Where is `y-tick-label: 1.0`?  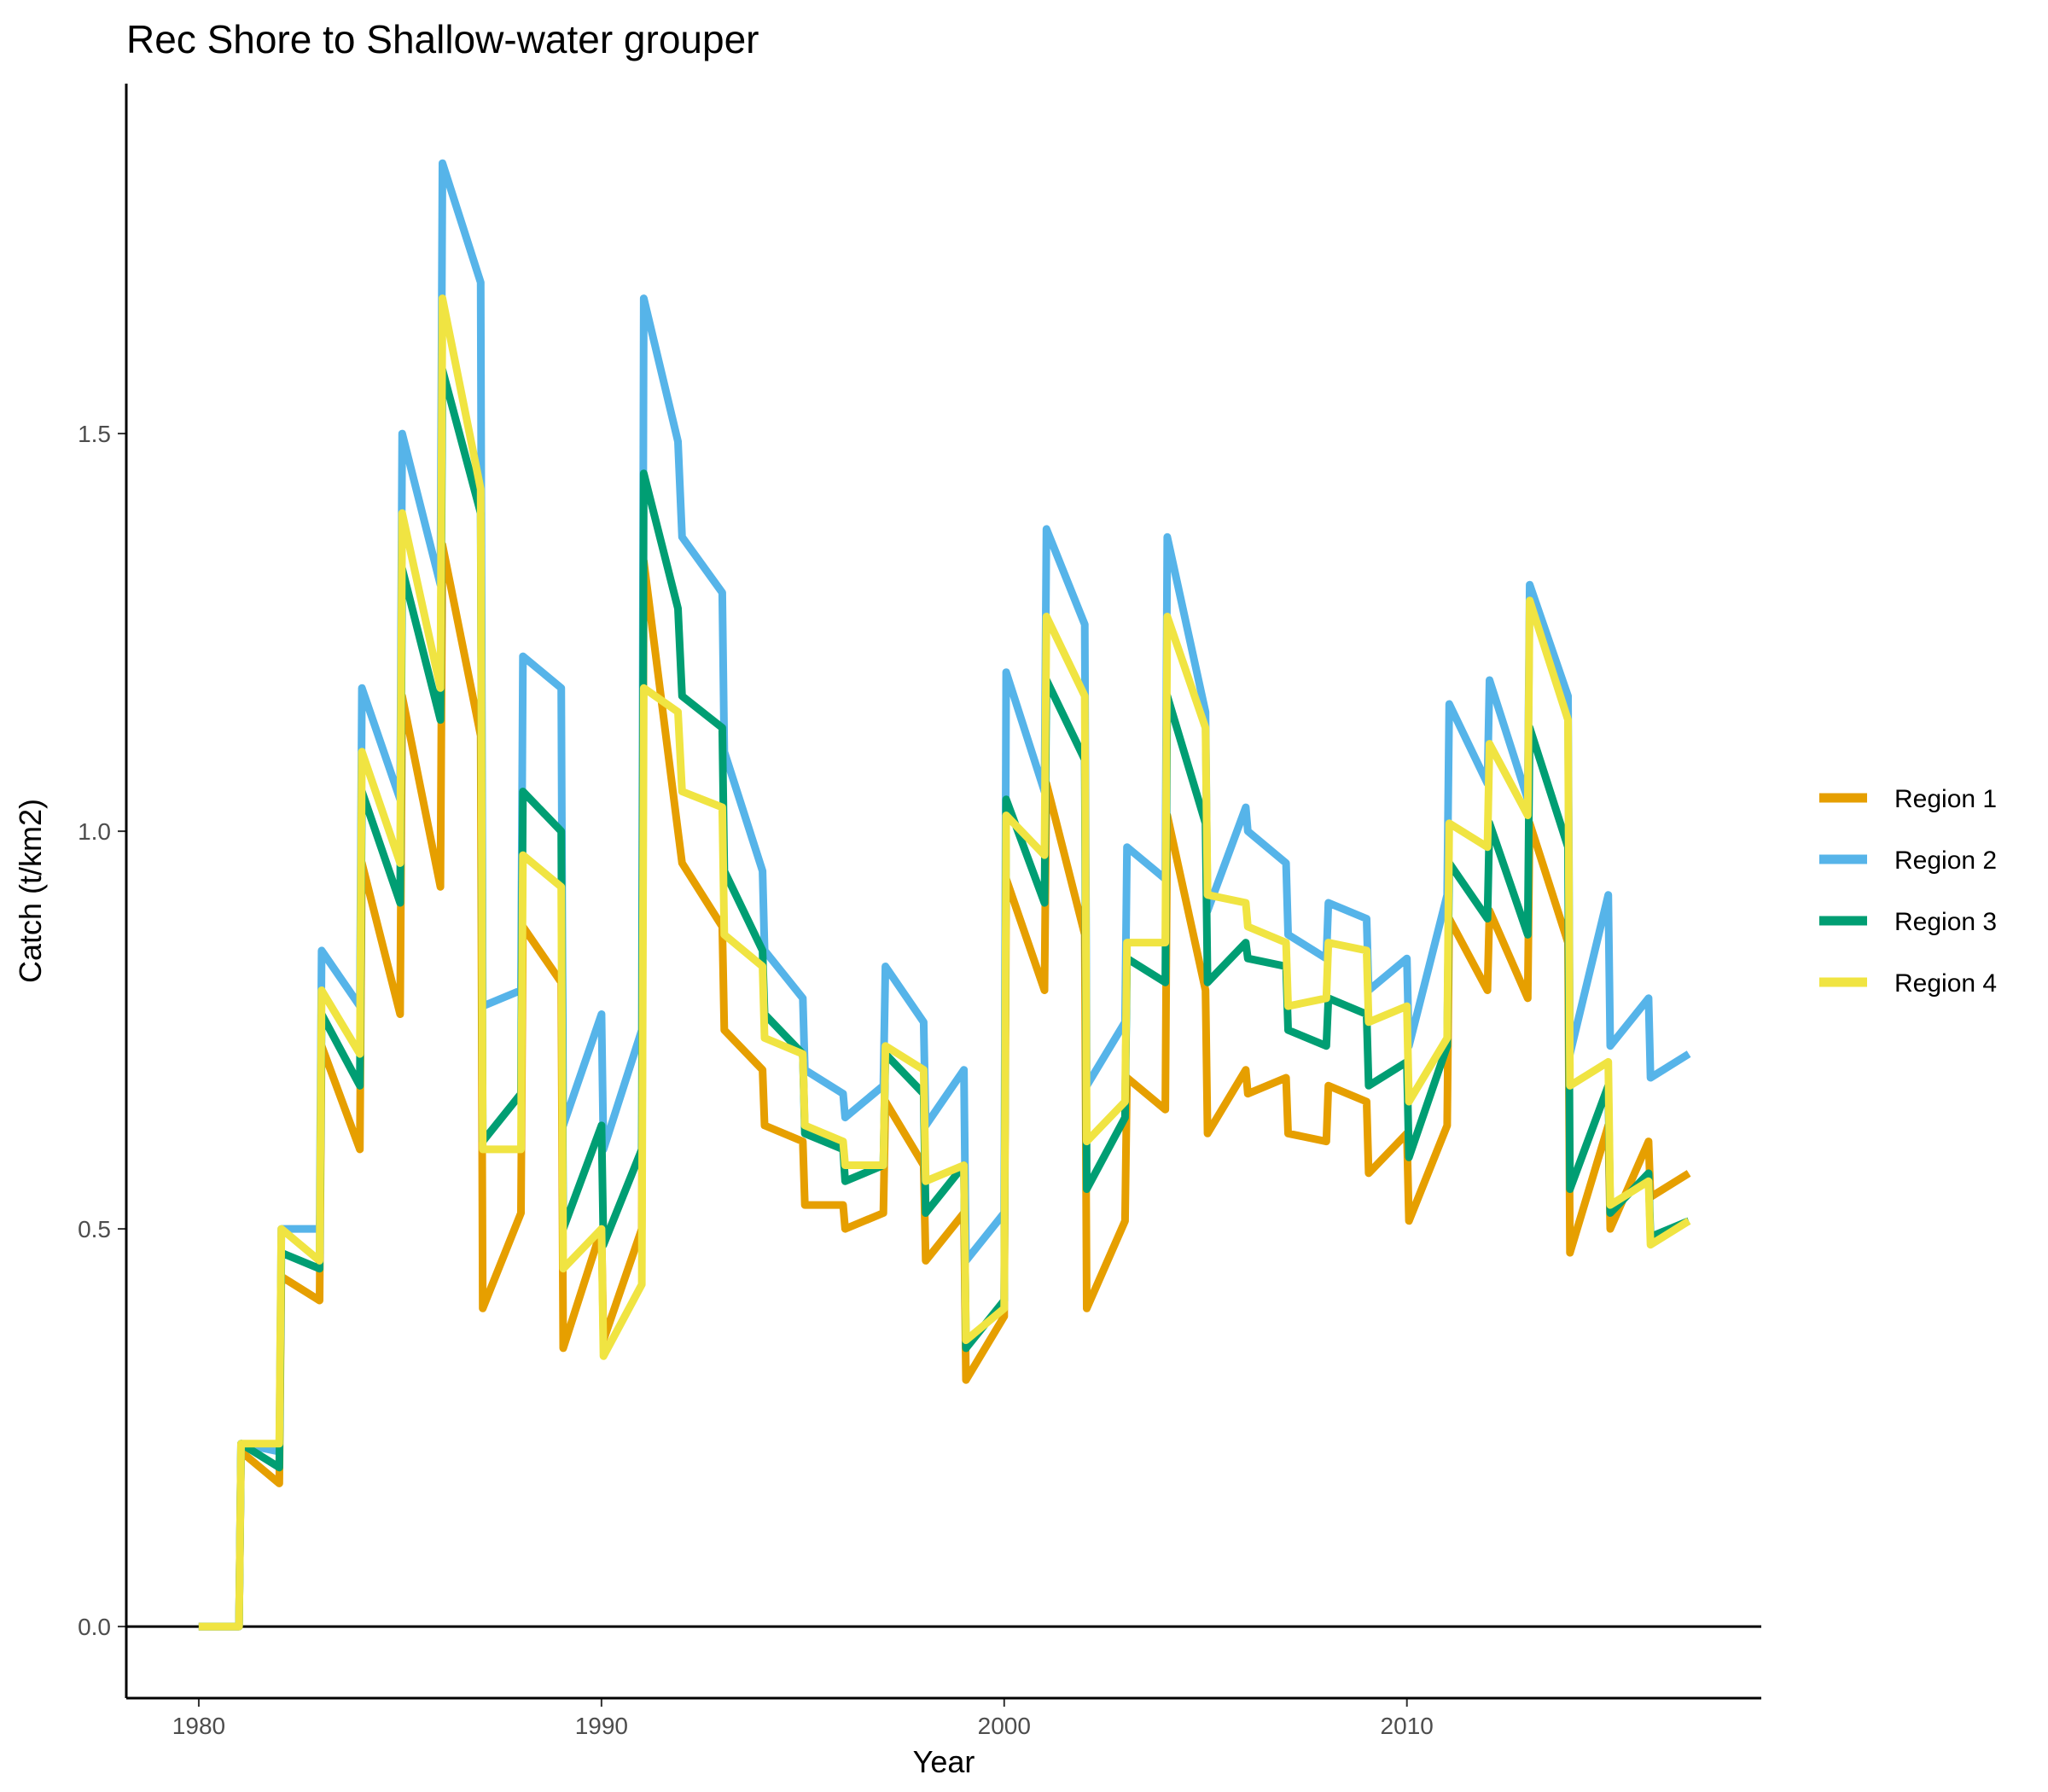
y-tick-label: 1.0 is located at coordinates (94, 831).